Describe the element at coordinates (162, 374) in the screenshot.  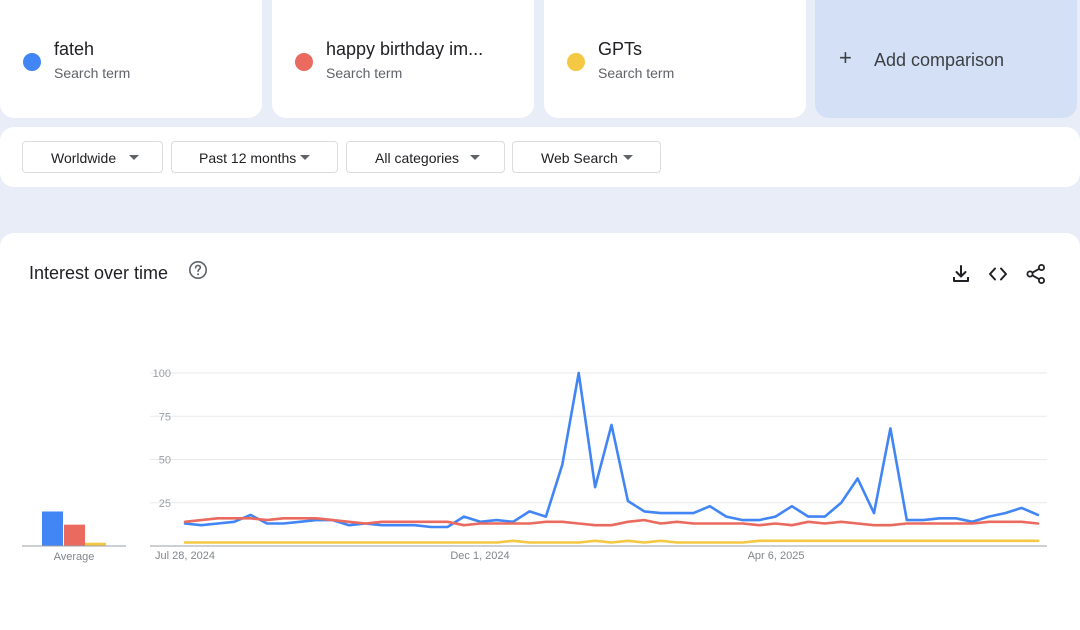
I see `y-tick-label: 100` at that location.